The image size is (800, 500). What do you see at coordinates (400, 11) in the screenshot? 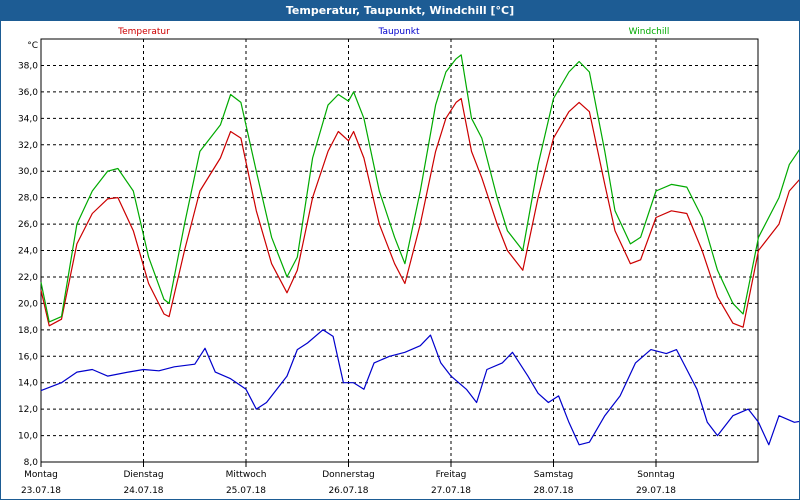
I see `window-title: Temperatur, Taupunkt, Windchill [°C]` at bounding box center [400, 11].